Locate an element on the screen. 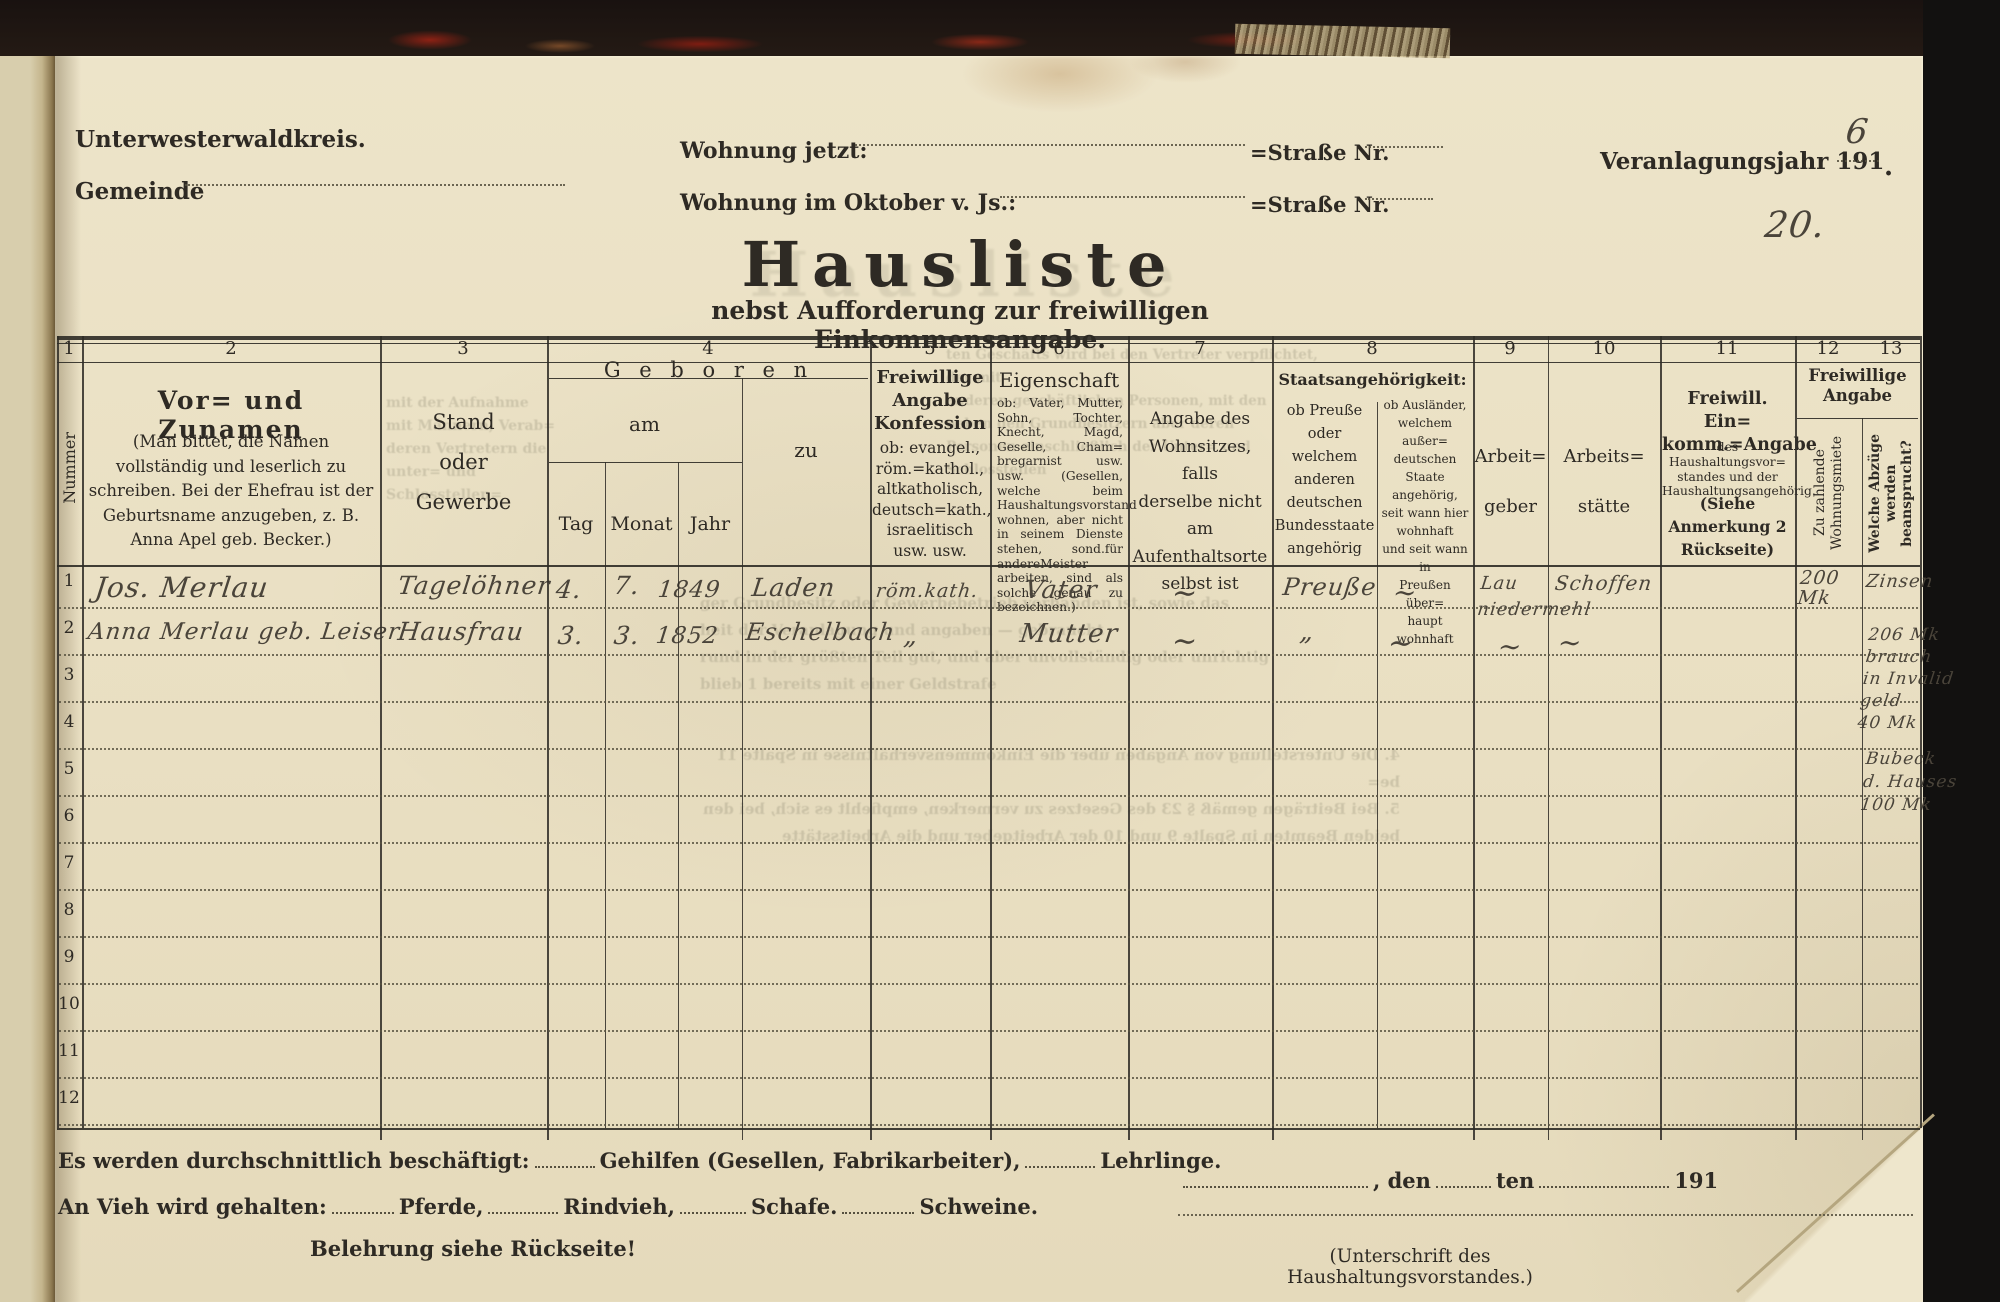 Image resolution: width=2000 pixels, height=1302 pixels. scan-background is located at coordinates (1961, 651).